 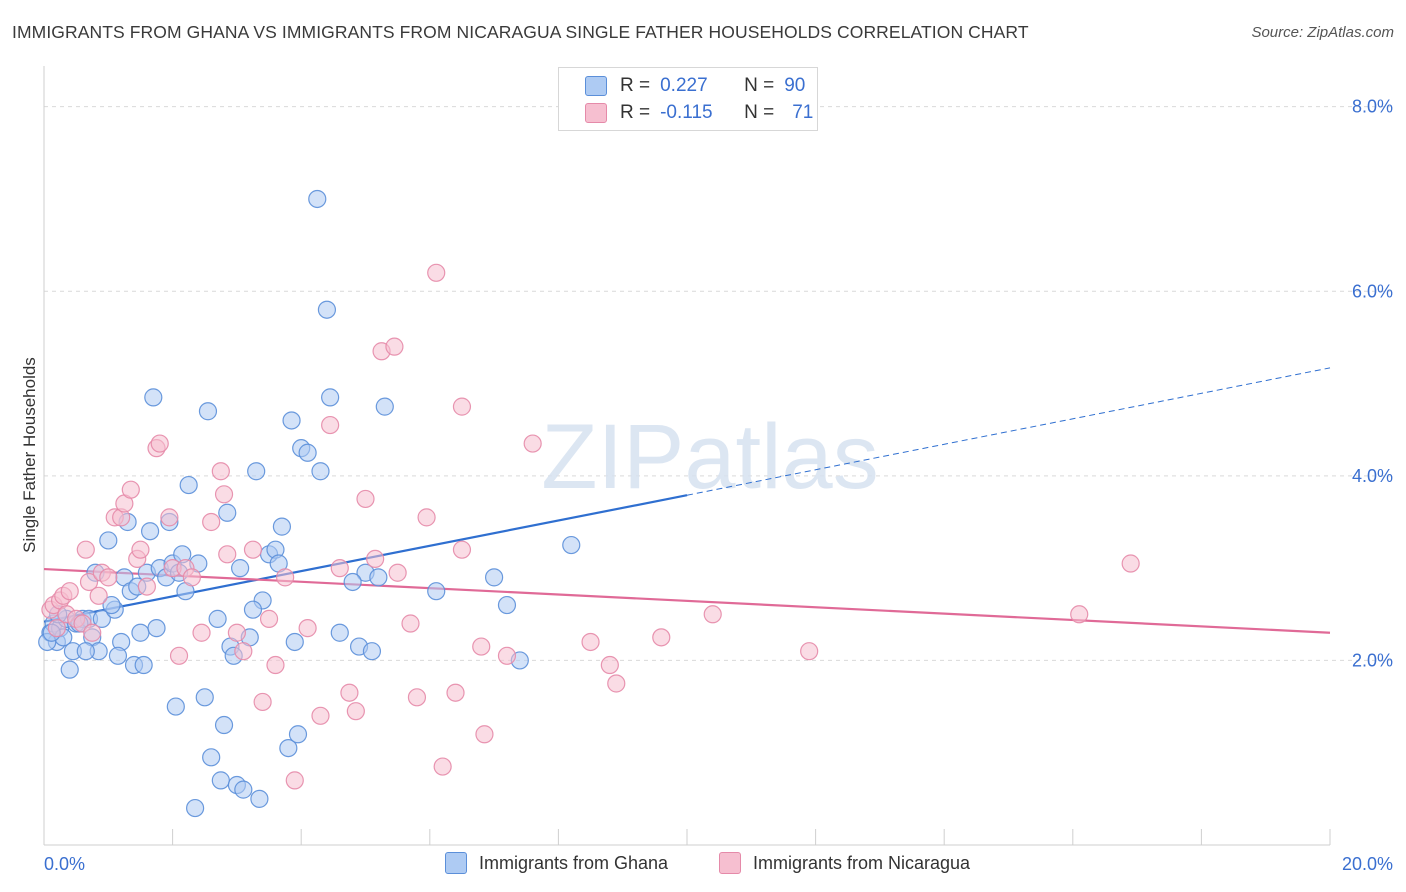 I want to click on x-tick-label: 0.0%, so click(x=64, y=864).